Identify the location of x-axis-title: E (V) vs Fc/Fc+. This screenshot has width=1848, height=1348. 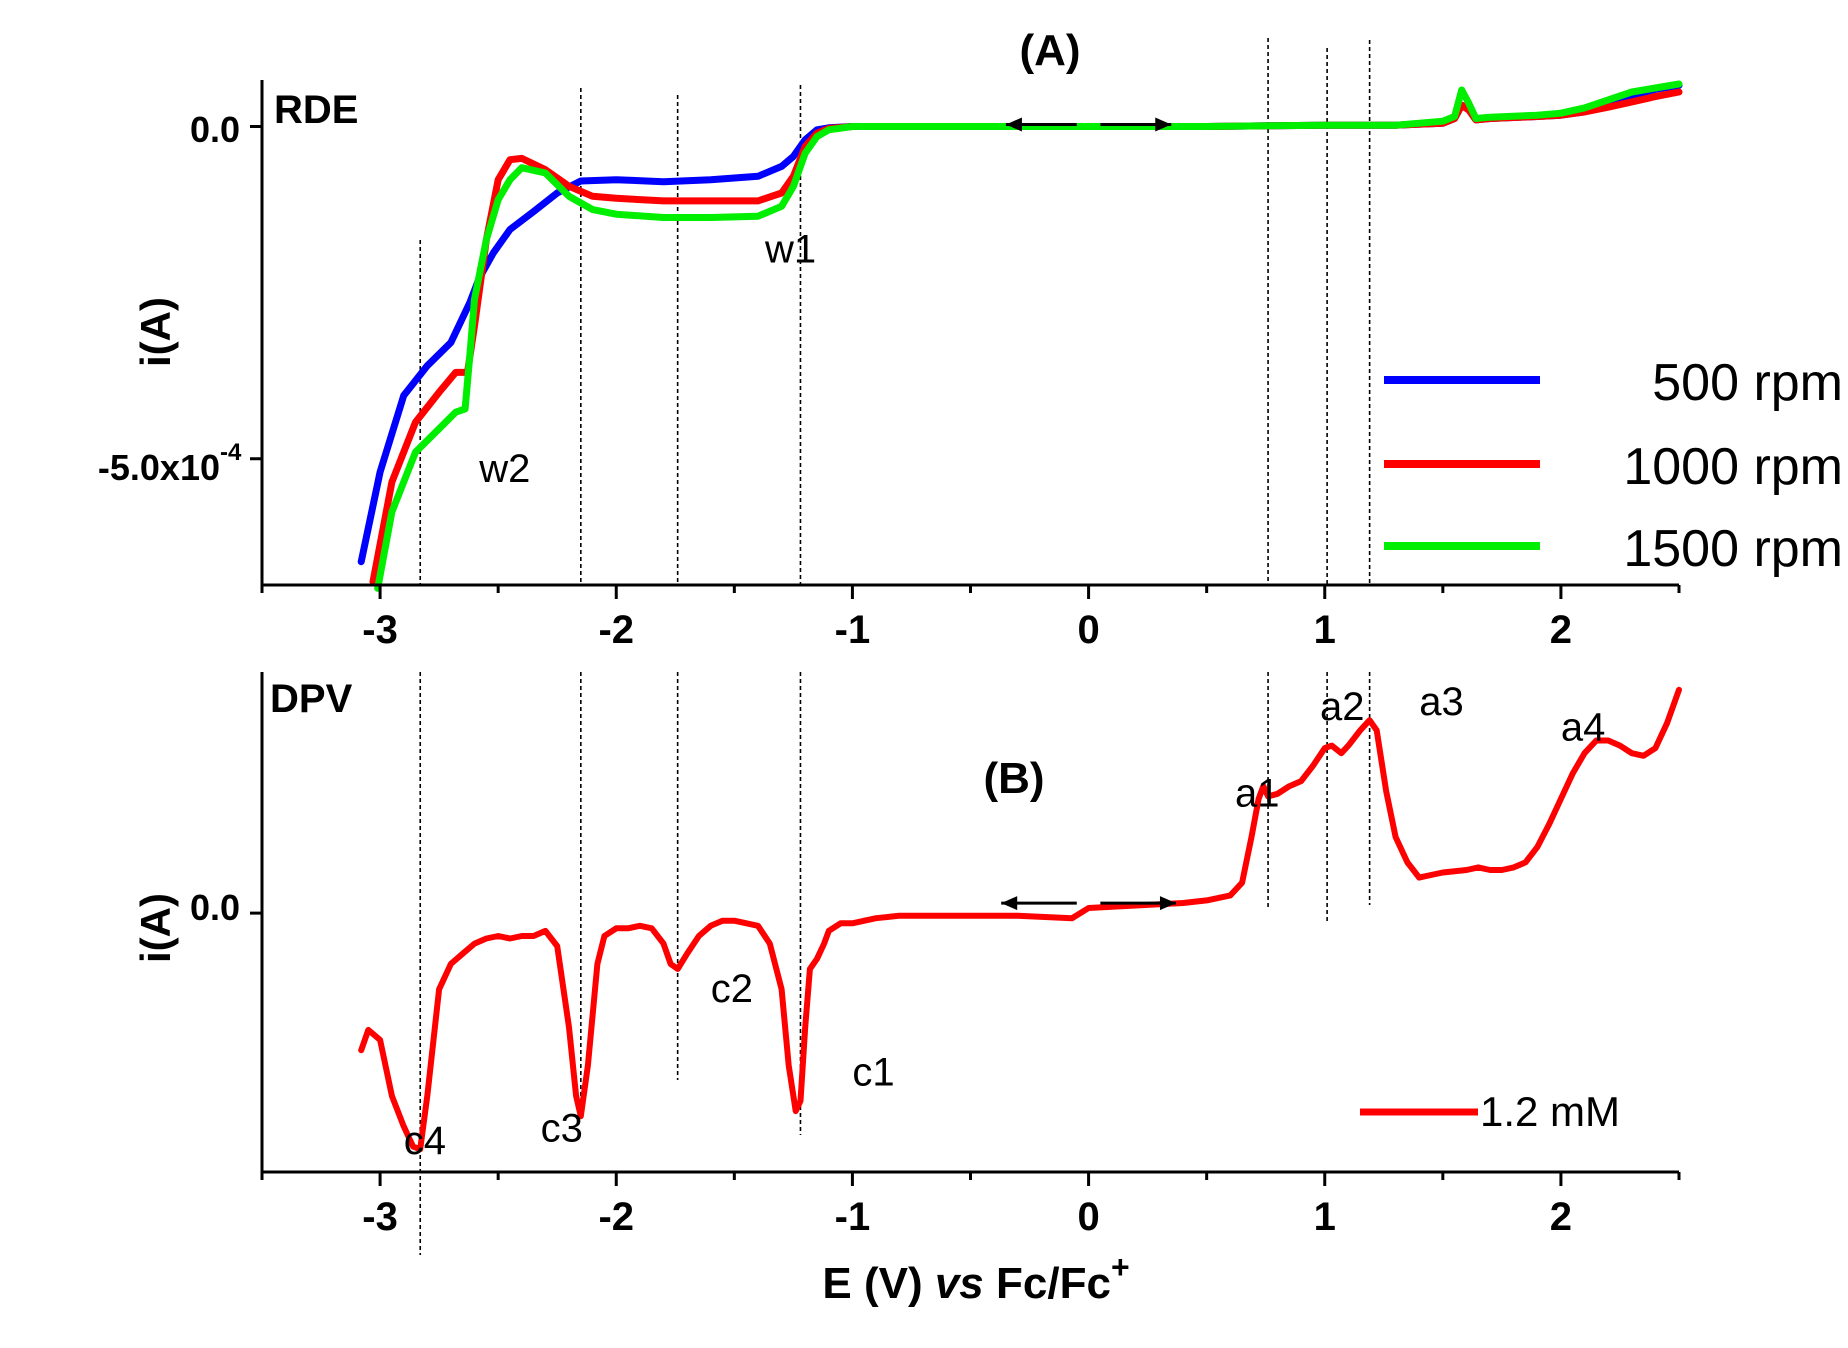
(975, 1278).